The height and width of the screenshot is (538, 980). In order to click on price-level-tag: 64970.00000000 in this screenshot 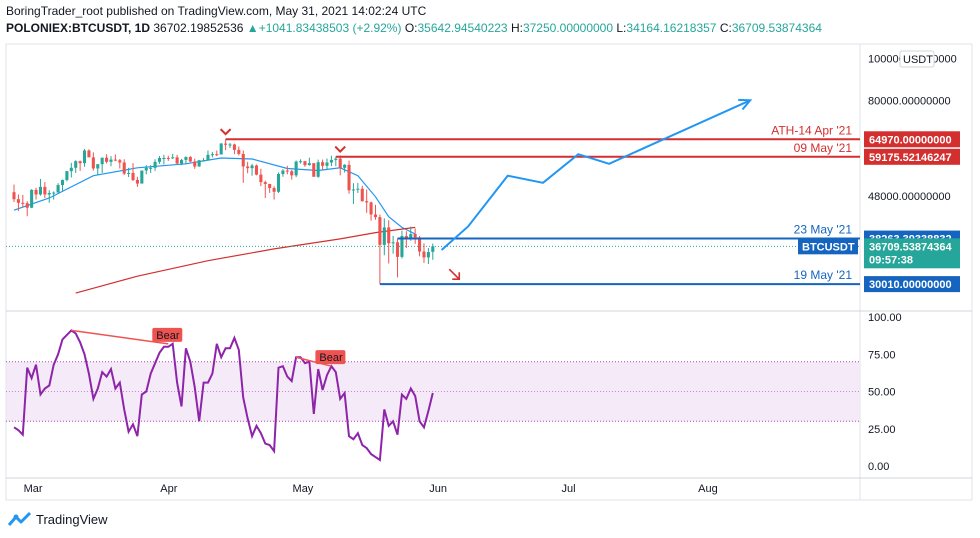, I will do `click(910, 140)`.